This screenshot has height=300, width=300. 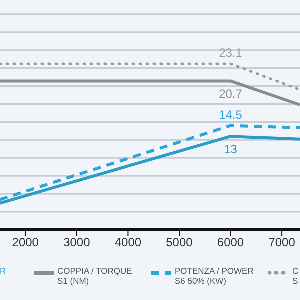 I want to click on x-tick-label: 3000, so click(x=77, y=243).